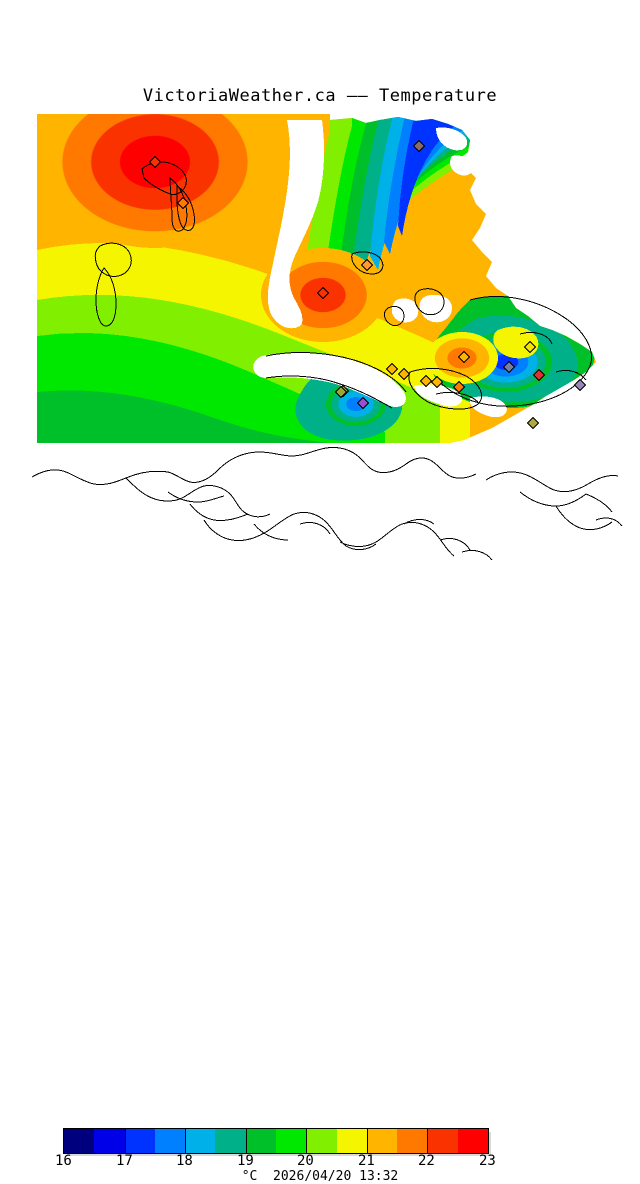 Image resolution: width=640 pixels, height=1184 pixels. What do you see at coordinates (464, 357) in the screenshot?
I see `station-marker-diamond: peninsula-north: 20.9 °C` at bounding box center [464, 357].